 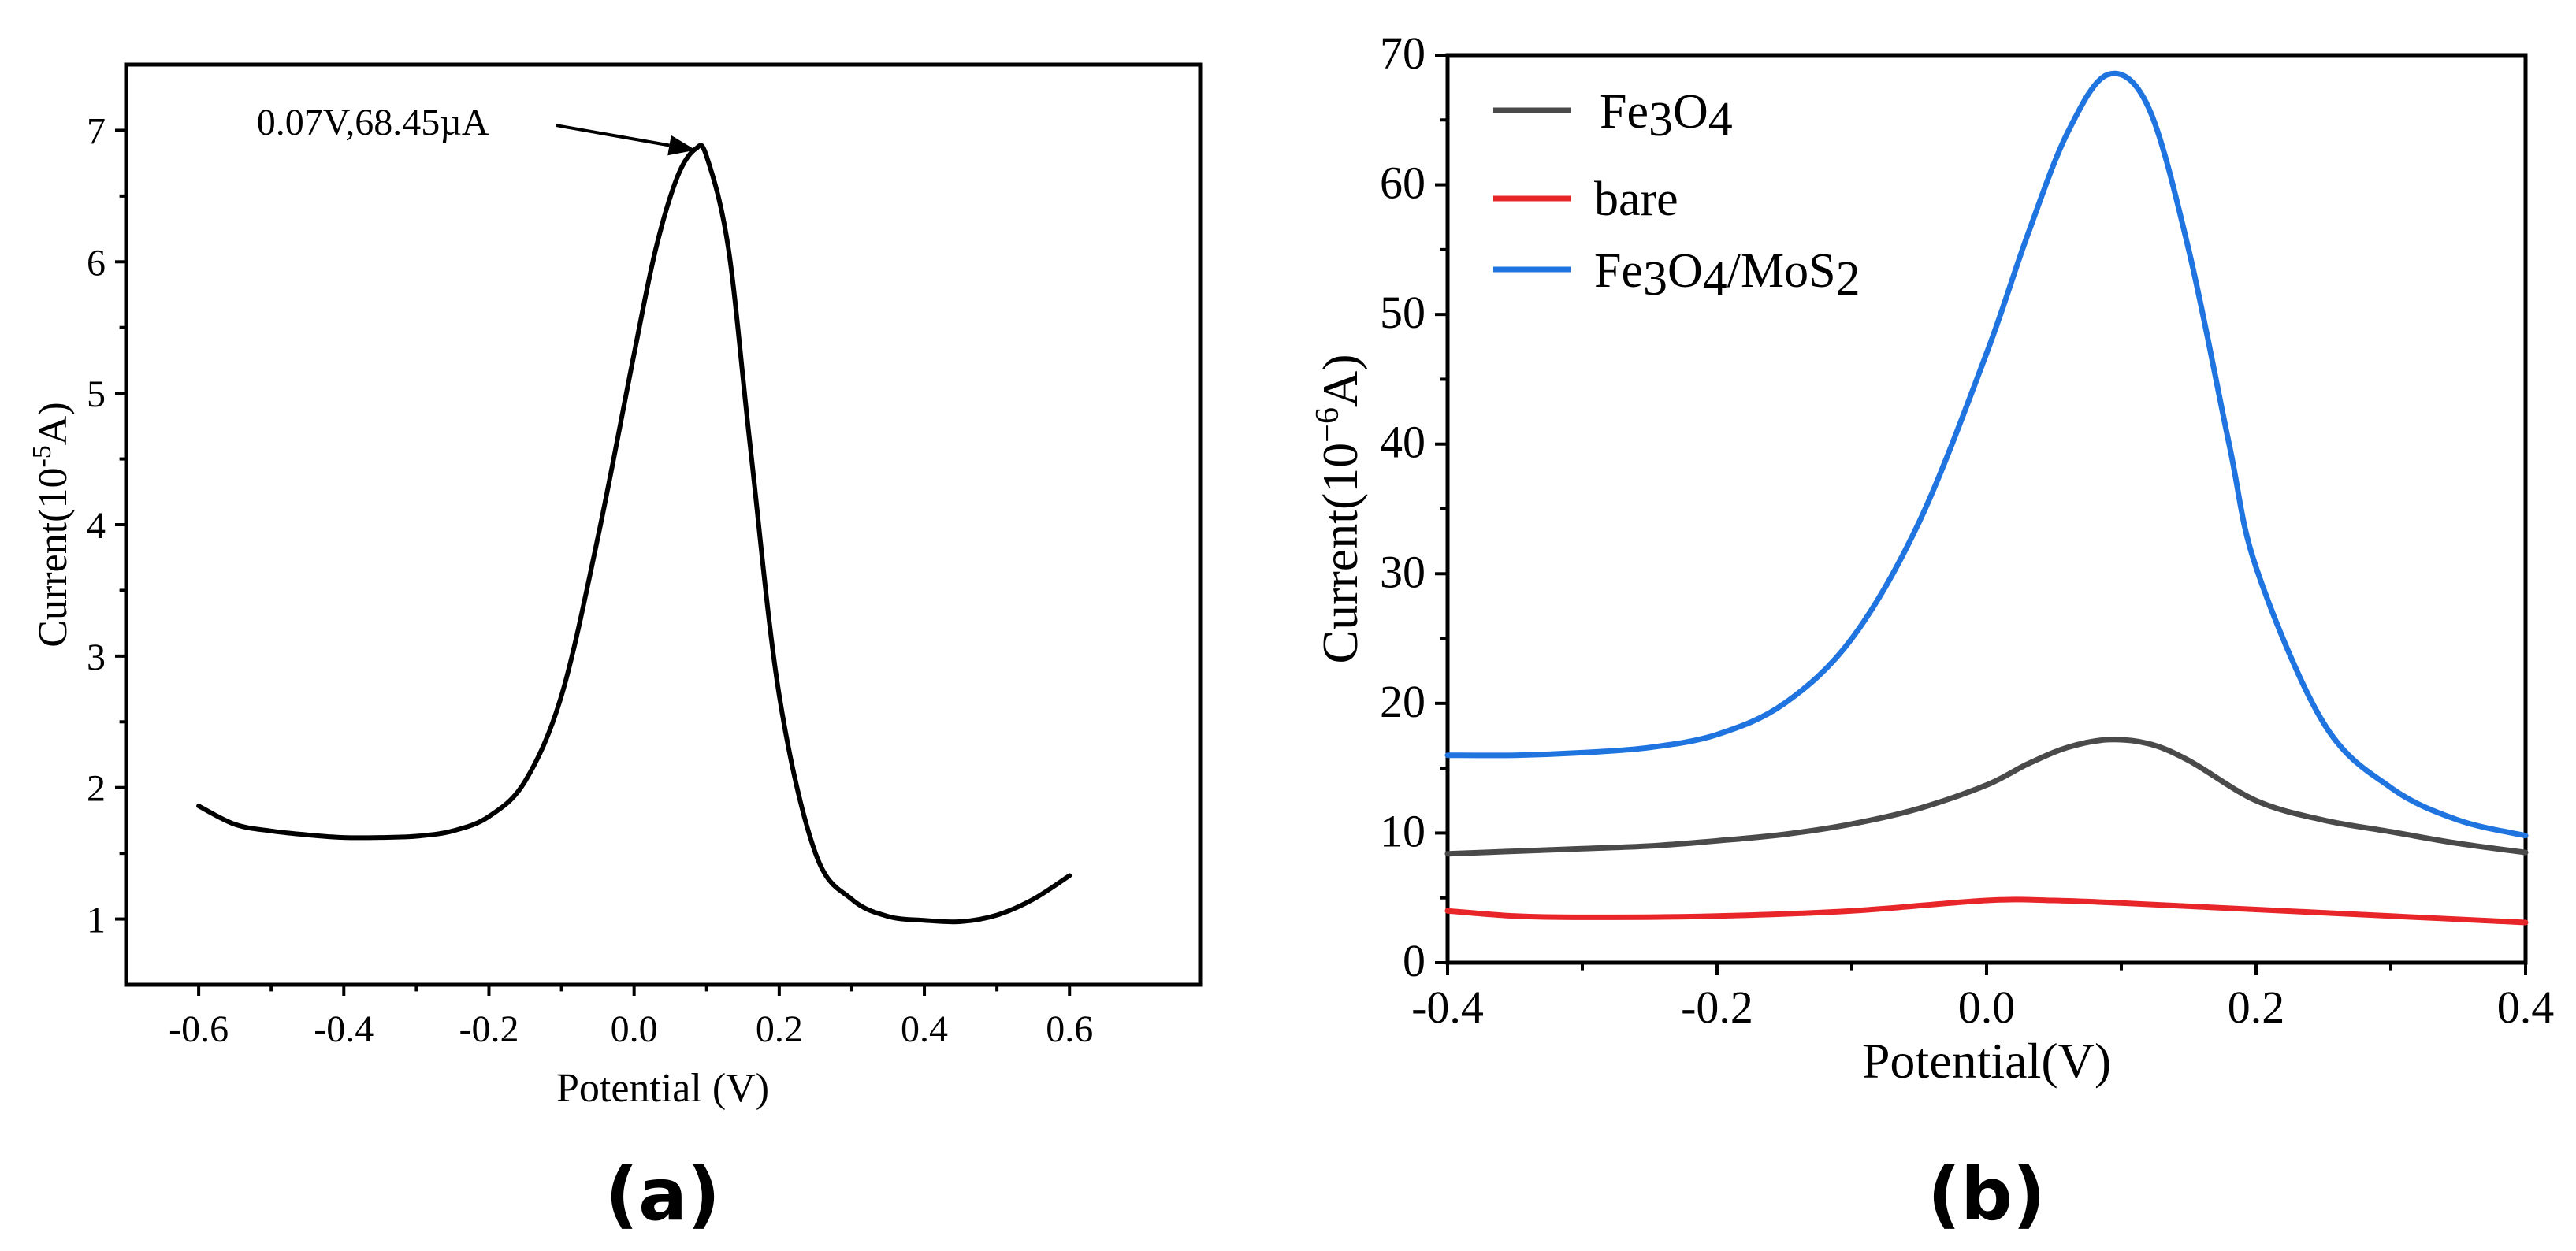 What do you see at coordinates (1414, 507) in the screenshot?
I see `panel-b-y-ticks: 0 10 20 30 40 50 60 70` at bounding box center [1414, 507].